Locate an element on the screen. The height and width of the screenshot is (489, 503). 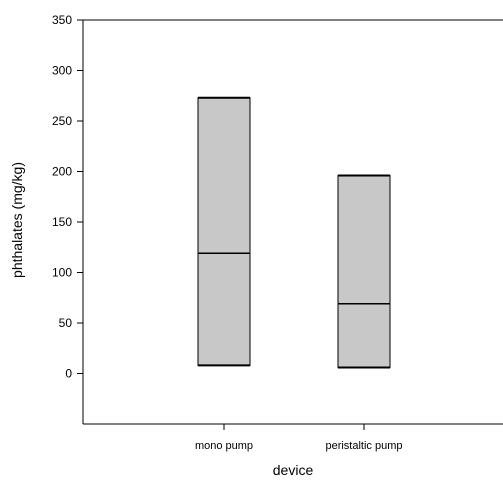
y-tick-label: 100 is located at coordinates (62, 273).